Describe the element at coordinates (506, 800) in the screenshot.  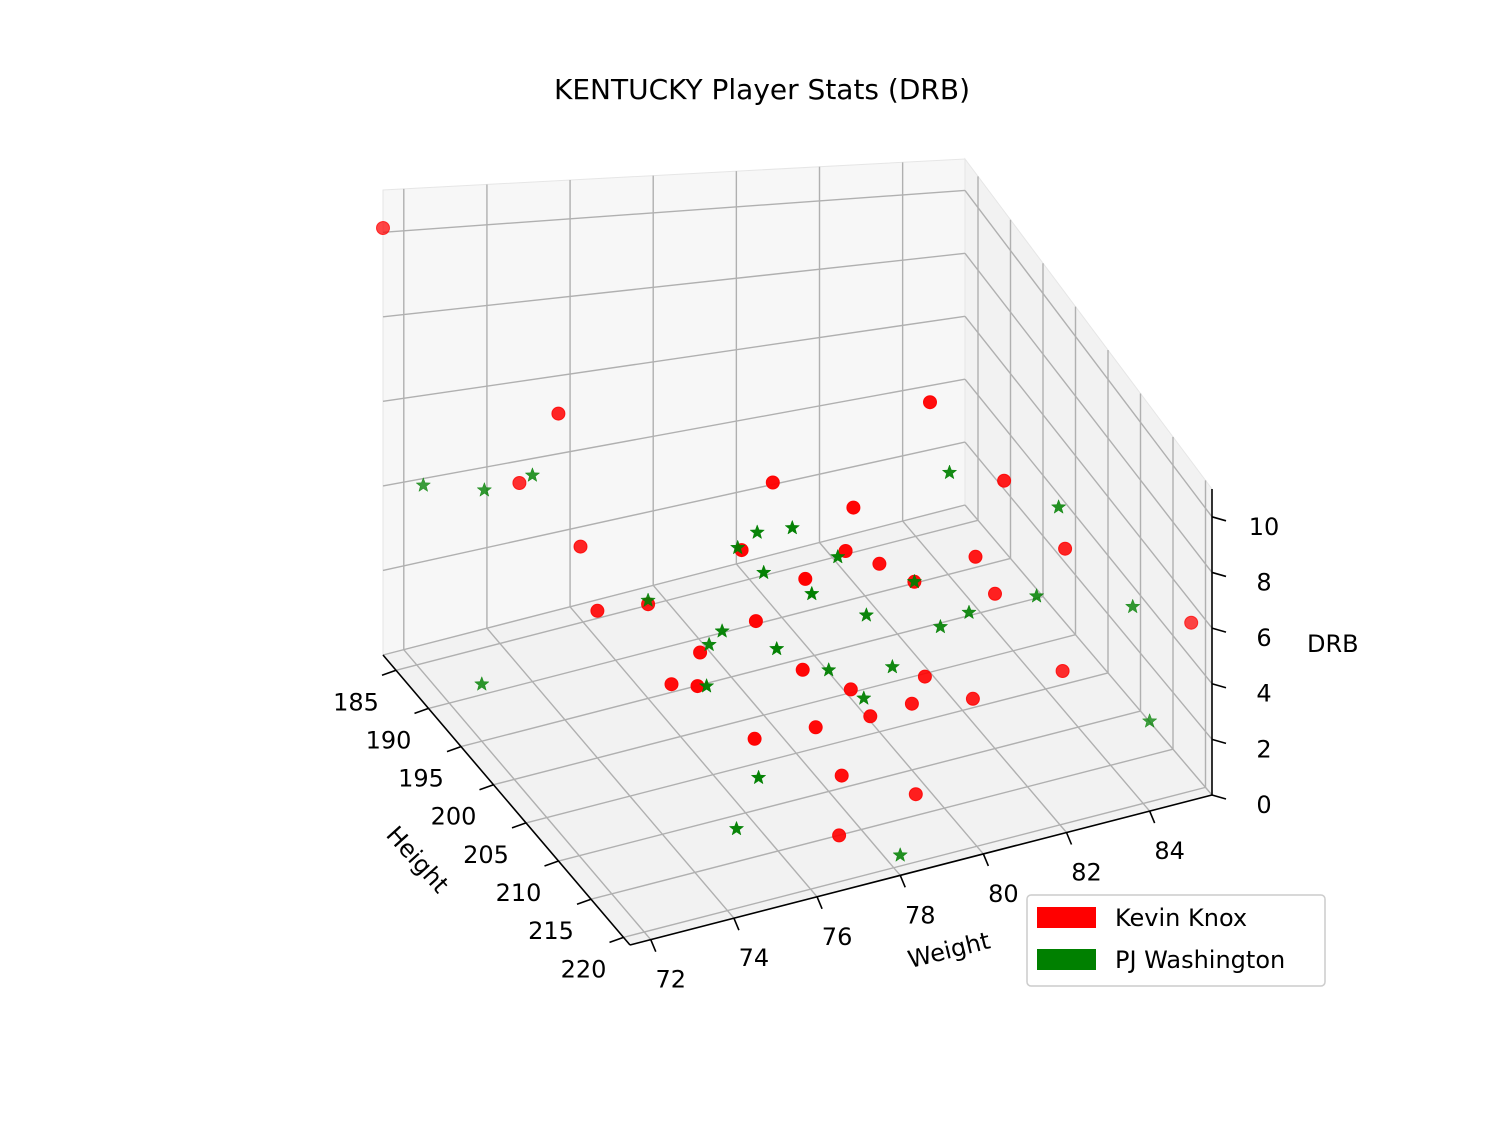
I see `x-axis-line` at that location.